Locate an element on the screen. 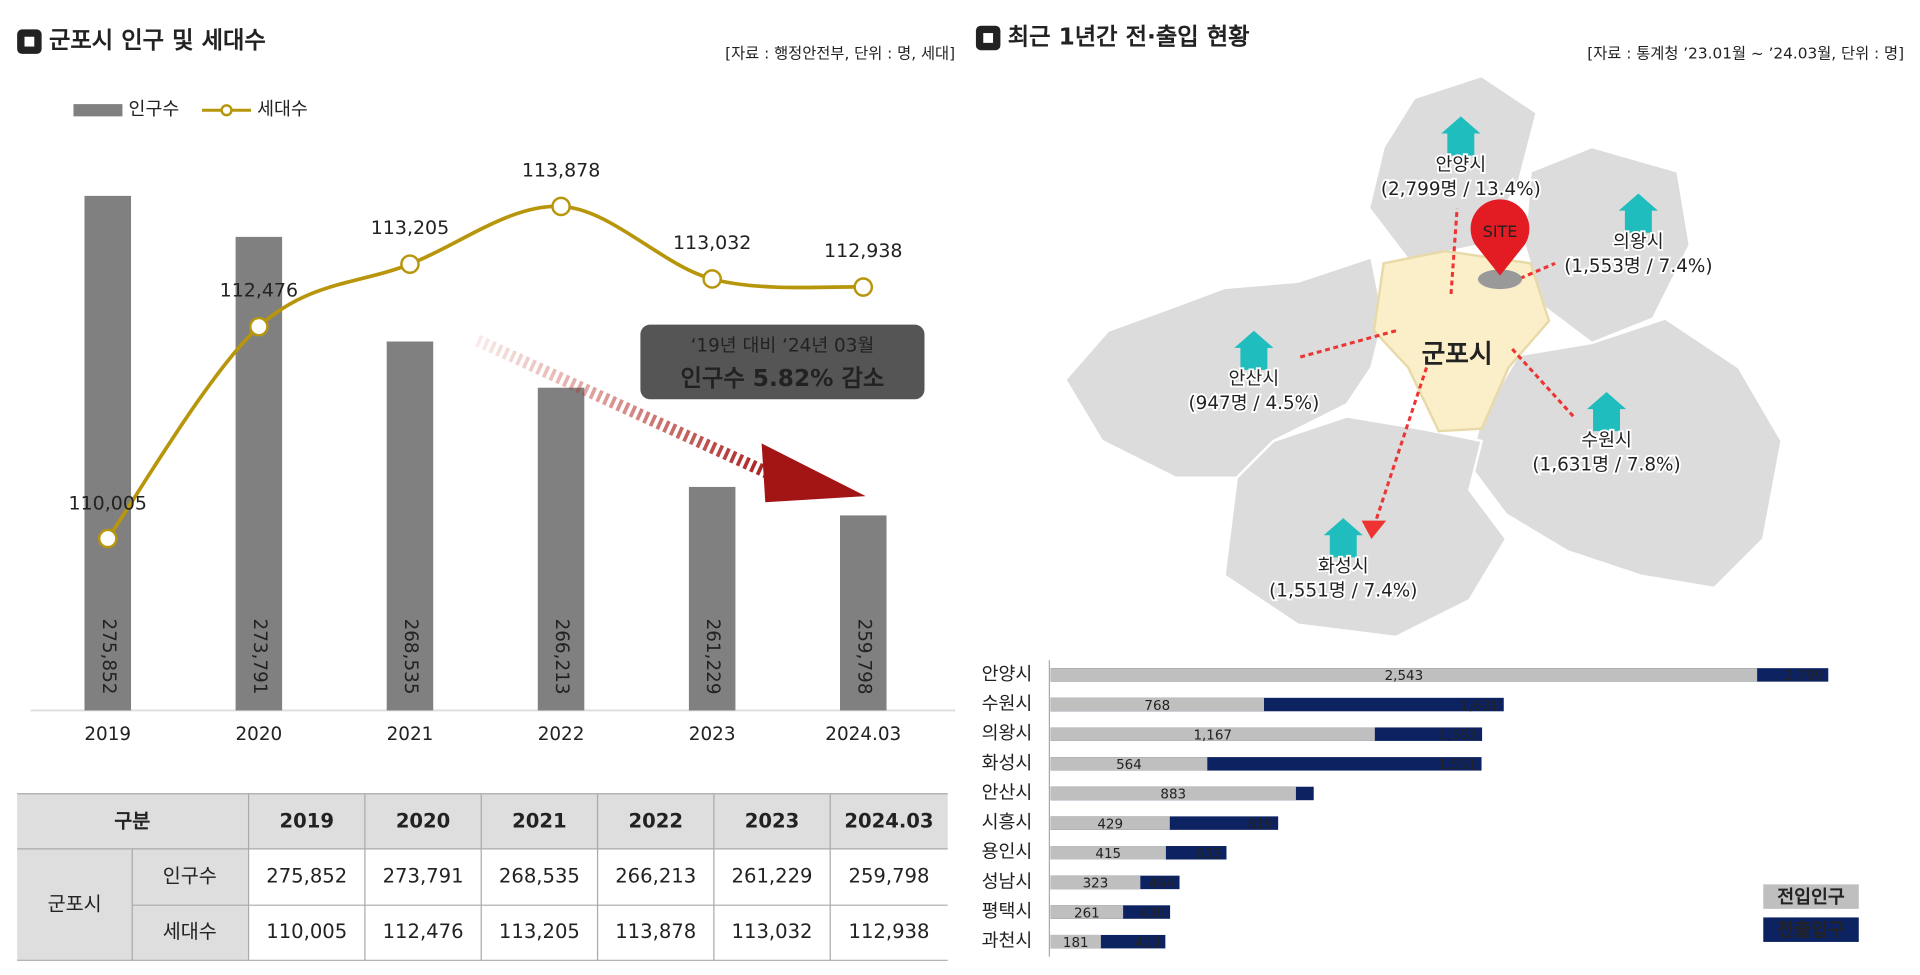 This screenshot has height=975, width=1920. pin-shadow is located at coordinates (1500, 279).